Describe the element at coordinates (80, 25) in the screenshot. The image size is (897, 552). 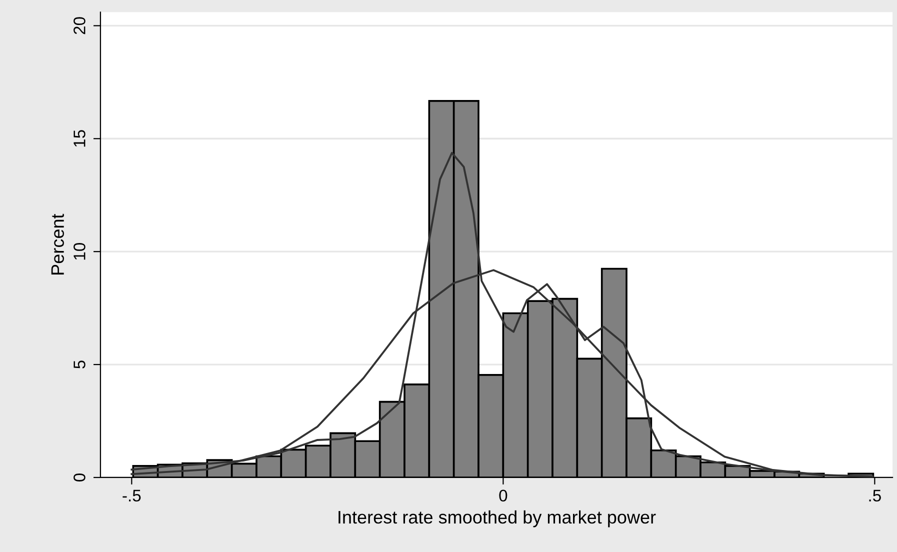
I see `y-tick-label: 20` at that location.